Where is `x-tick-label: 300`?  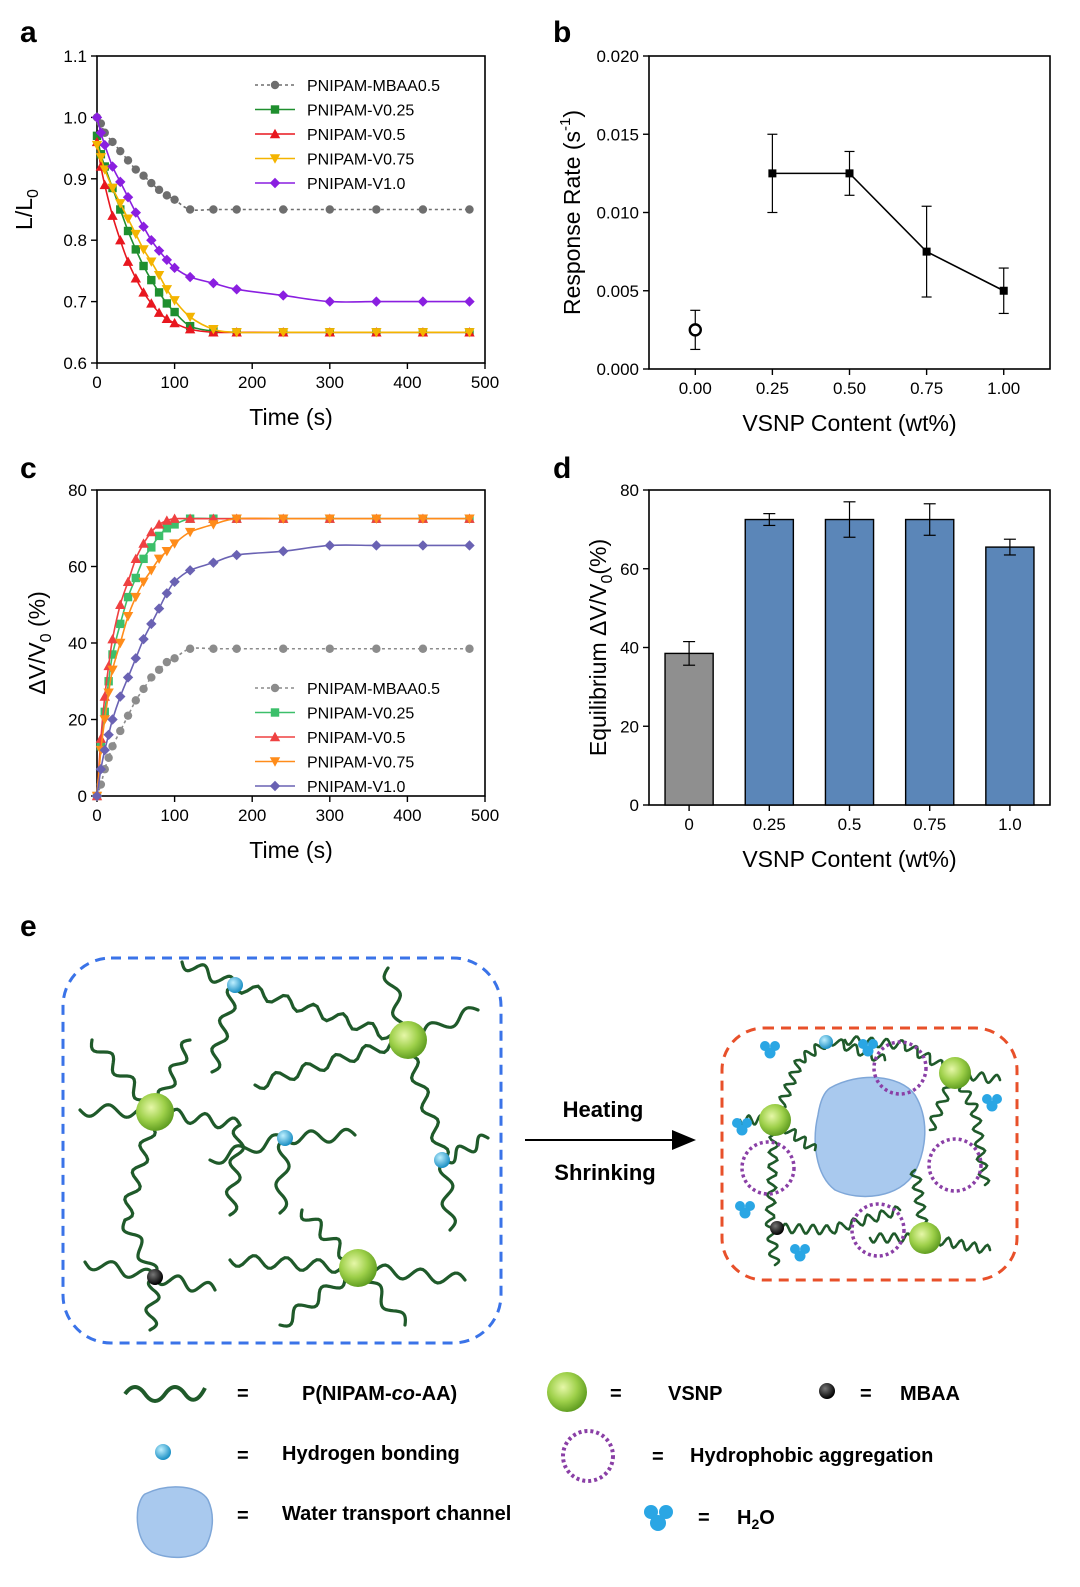 x-tick-label: 300 is located at coordinates (330, 815).